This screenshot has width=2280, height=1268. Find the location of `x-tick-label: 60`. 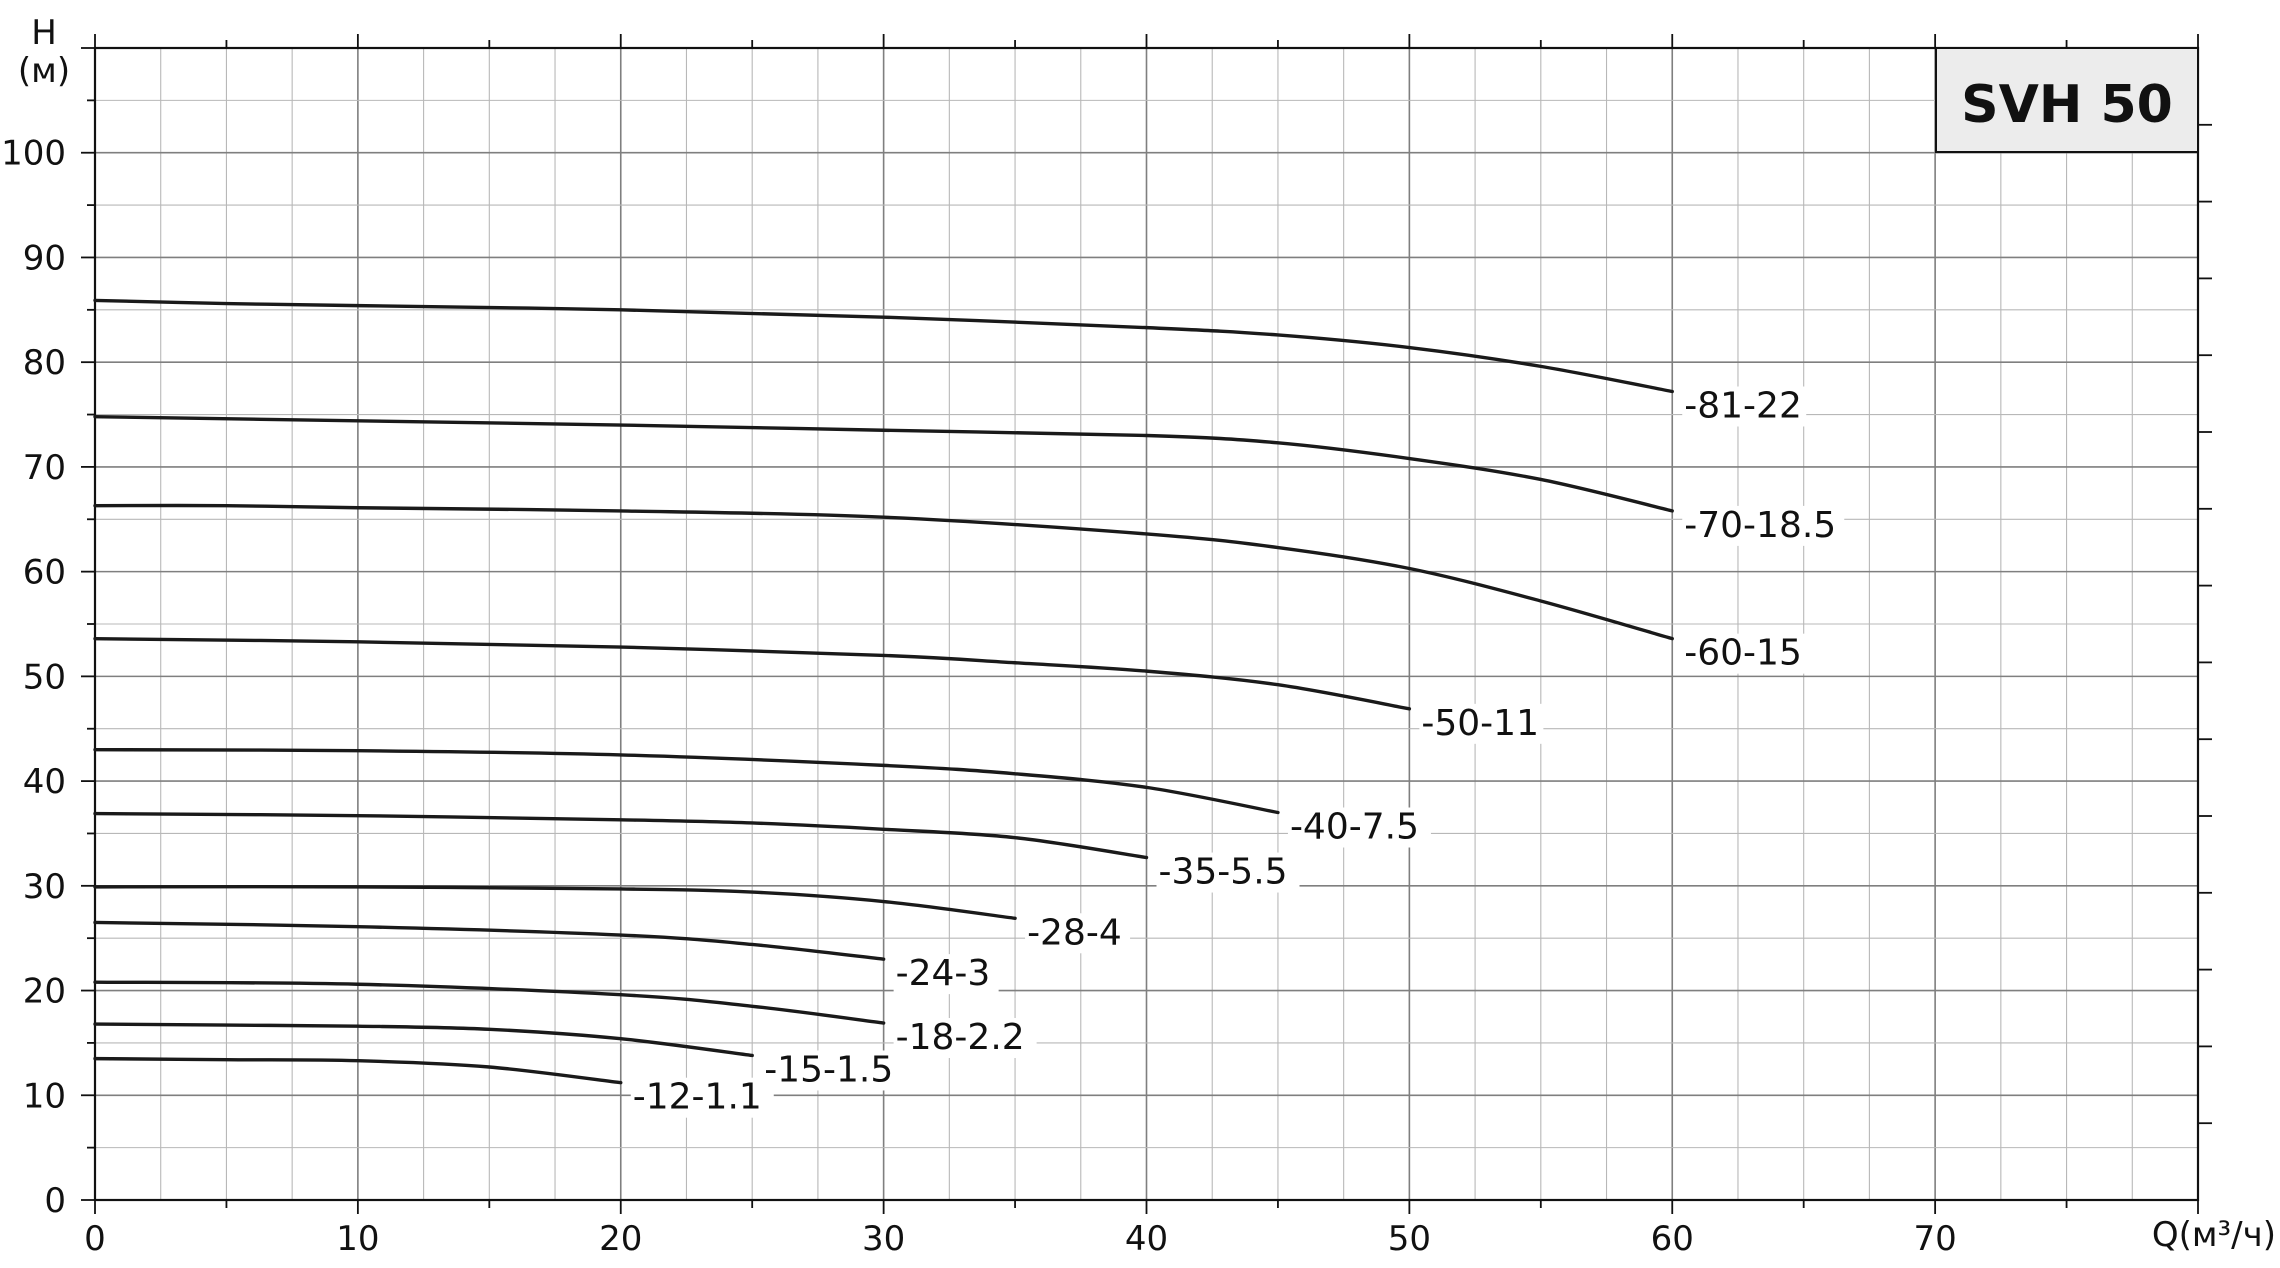

x-tick-label: 60 is located at coordinates (1672, 1239).